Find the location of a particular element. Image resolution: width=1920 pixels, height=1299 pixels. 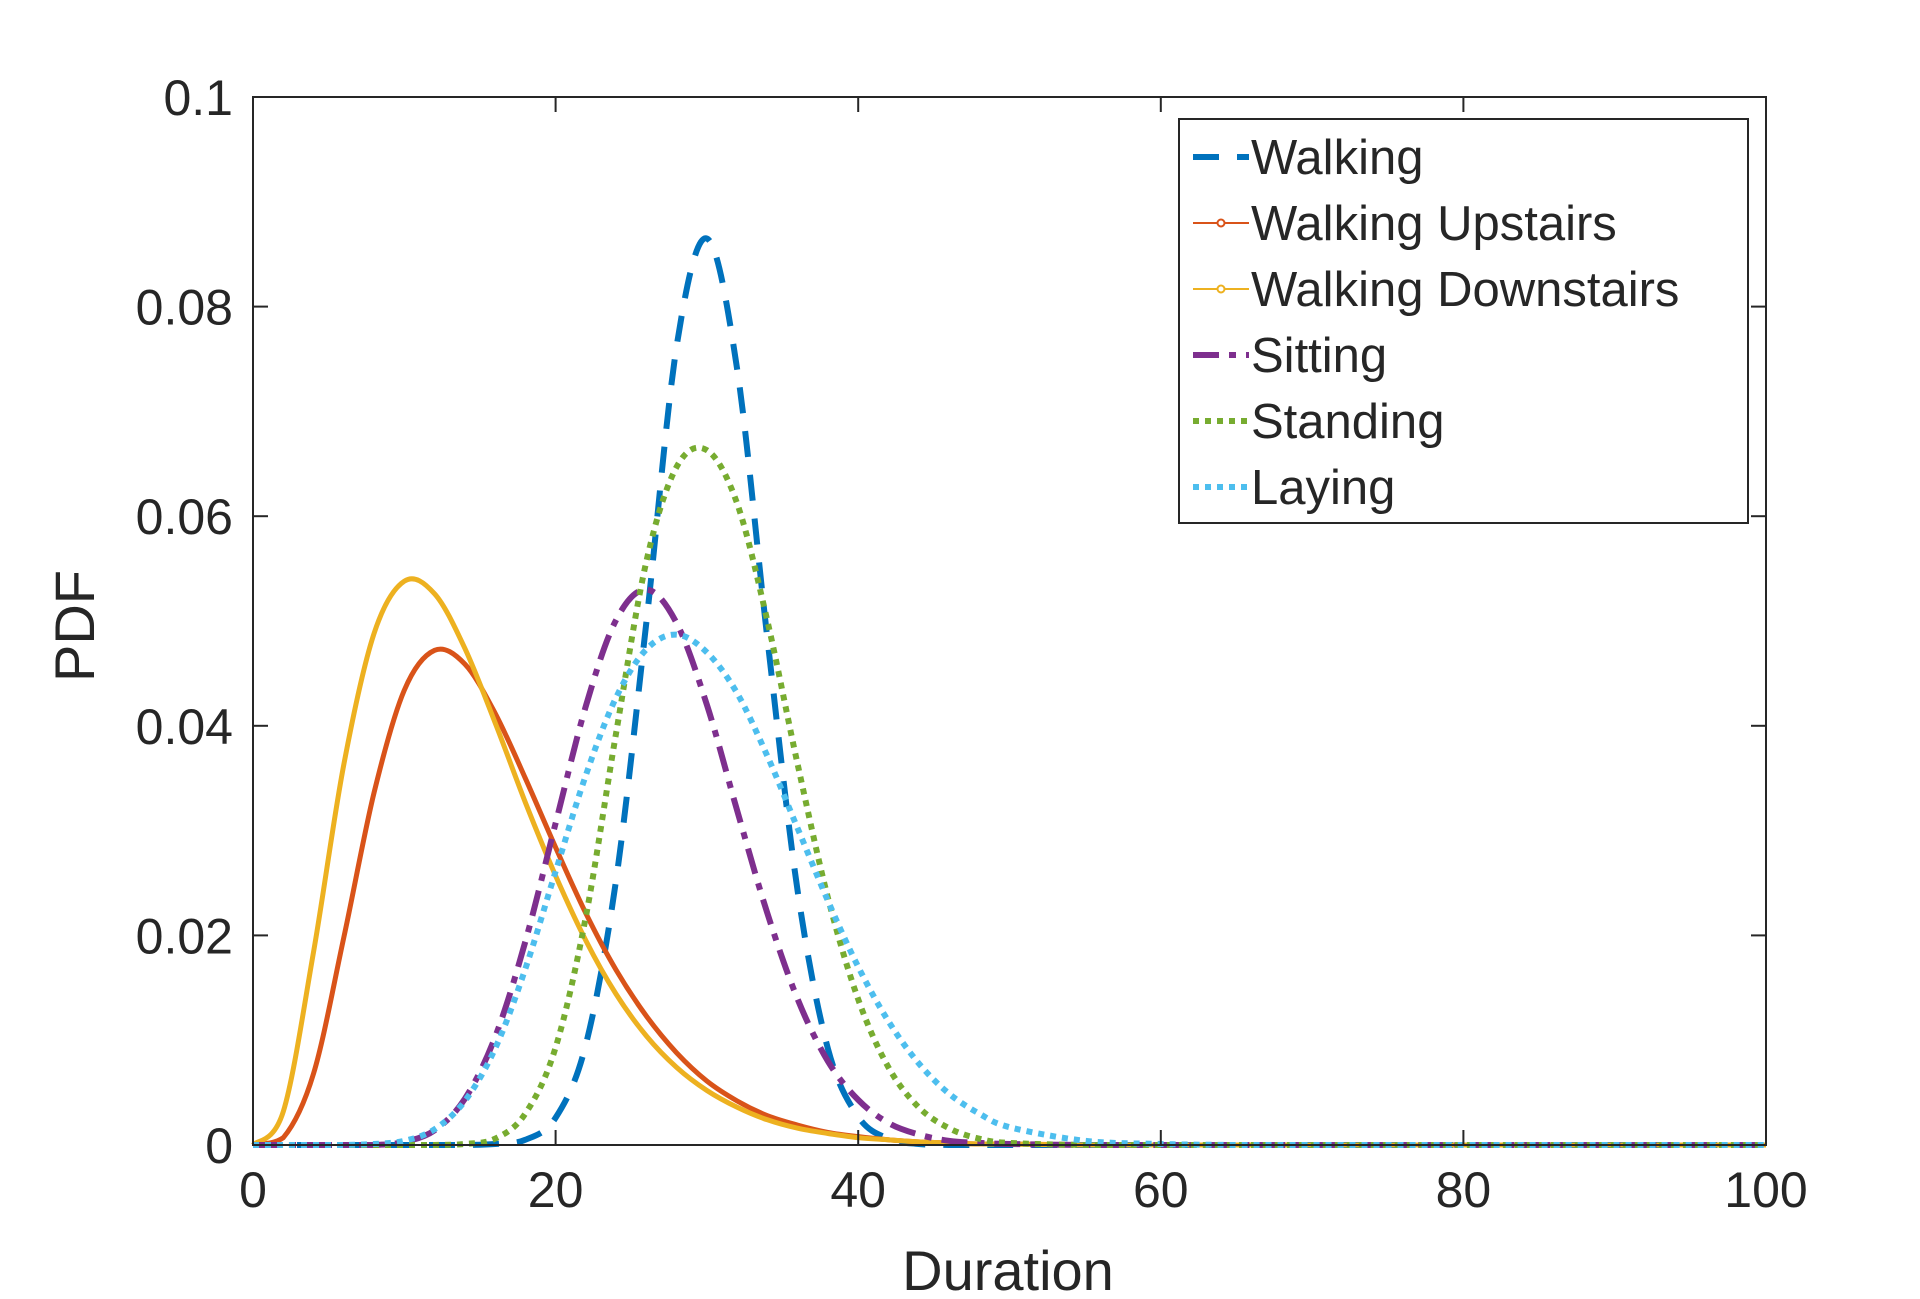

x-tick-label: 60 is located at coordinates (1161, 1190).